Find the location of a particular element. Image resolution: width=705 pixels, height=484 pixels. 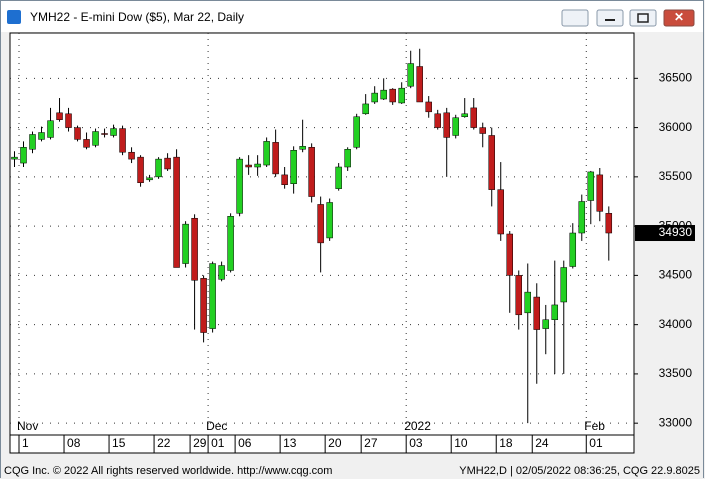

month-label: Dec is located at coordinates (216, 426).